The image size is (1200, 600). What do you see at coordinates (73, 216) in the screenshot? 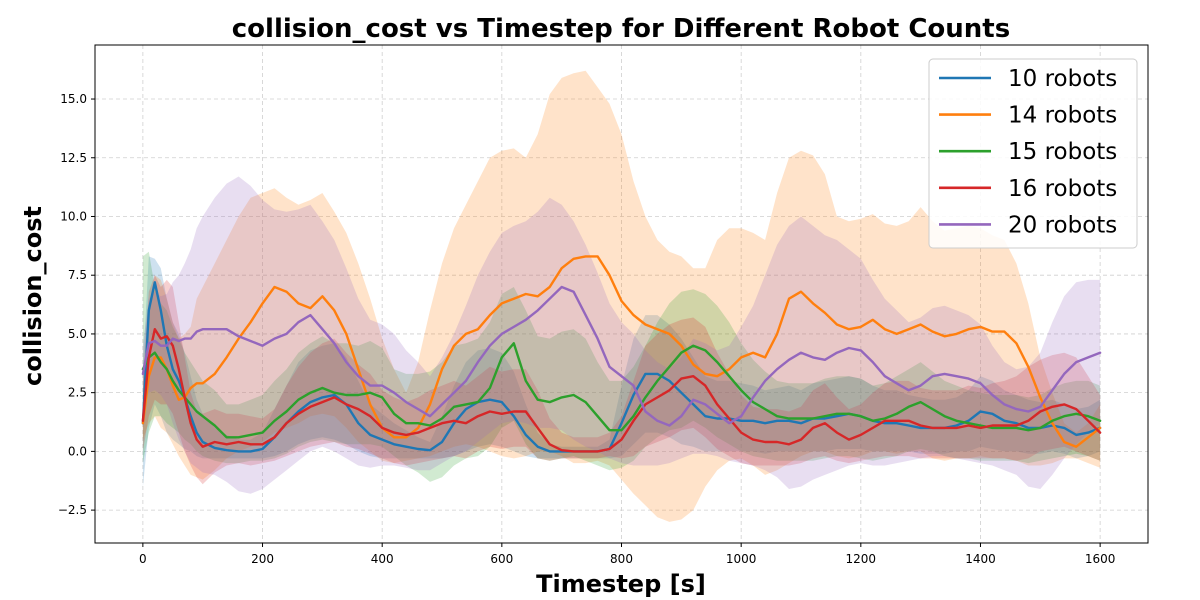
I see `y-tick-label: 10.0` at bounding box center [73, 216].